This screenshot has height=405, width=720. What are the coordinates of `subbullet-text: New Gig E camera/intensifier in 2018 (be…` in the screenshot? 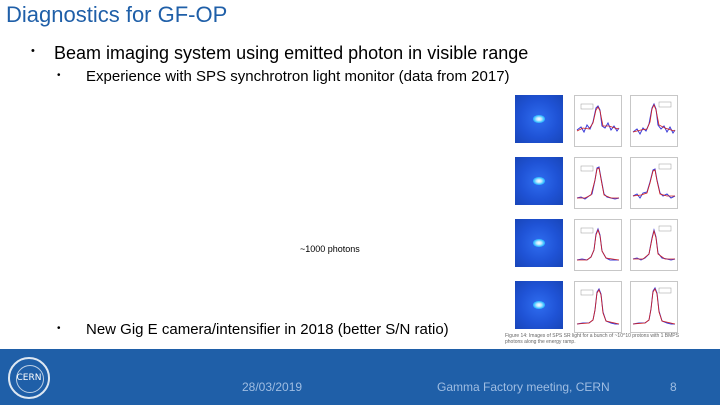 It's located at (267, 329).